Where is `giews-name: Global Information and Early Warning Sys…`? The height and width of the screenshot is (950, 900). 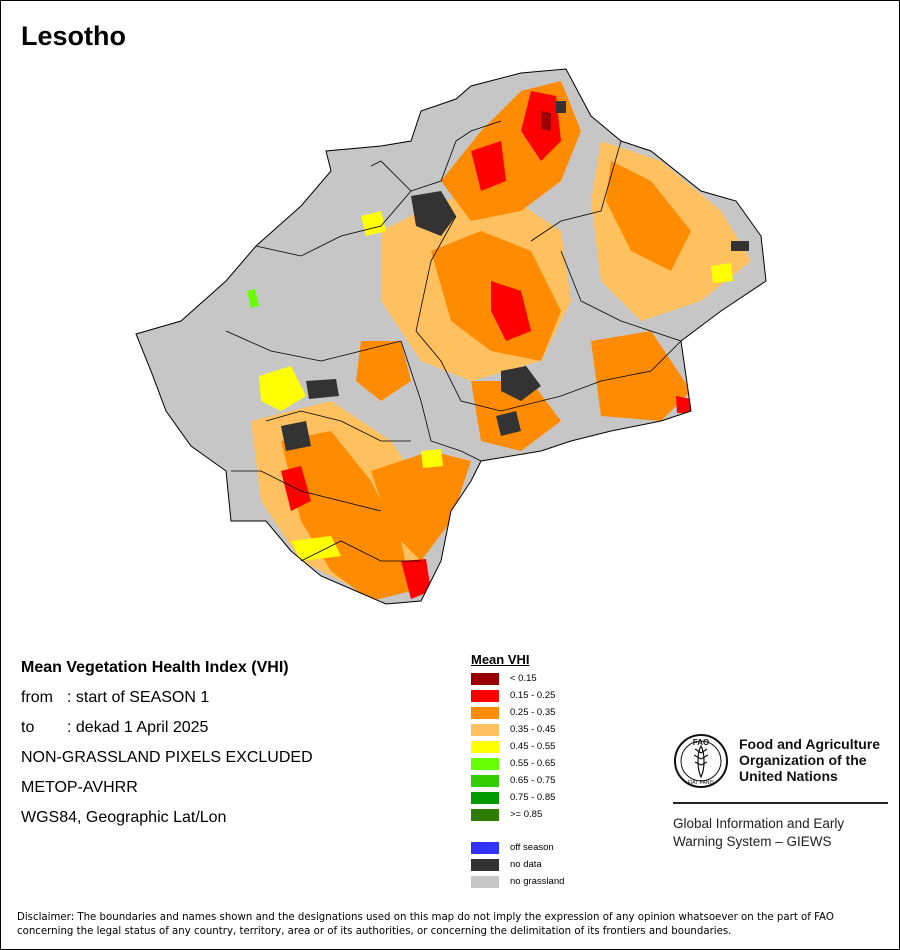
giews-name: Global Information and Early Warning Sys… is located at coordinates (786, 833).